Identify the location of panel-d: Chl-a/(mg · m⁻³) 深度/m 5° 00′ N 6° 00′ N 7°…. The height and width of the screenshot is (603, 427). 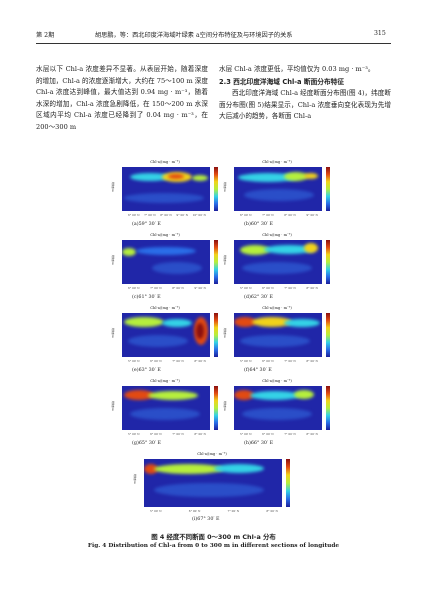
(277, 268).